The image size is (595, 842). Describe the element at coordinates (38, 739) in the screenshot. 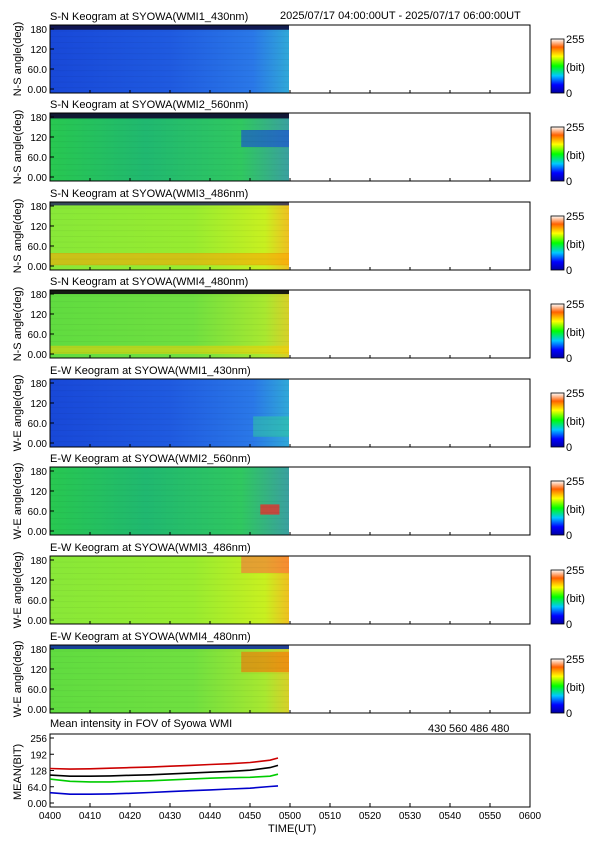

I see `plot-ytick-label: 256` at that location.